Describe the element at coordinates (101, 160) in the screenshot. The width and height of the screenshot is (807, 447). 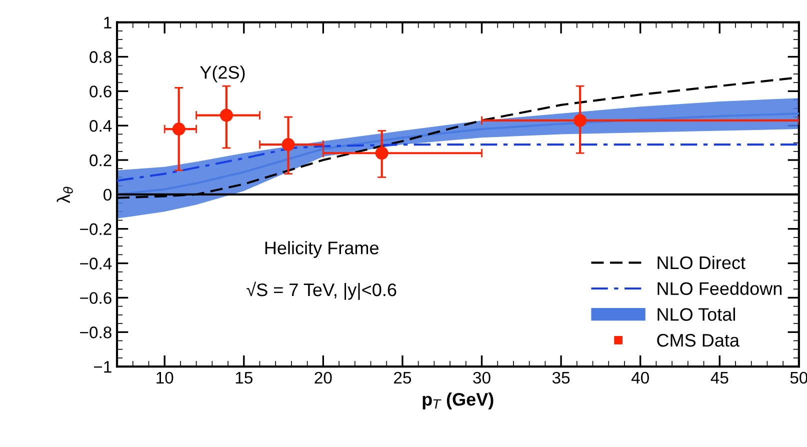
I see `y-tick-label: 0.2` at that location.